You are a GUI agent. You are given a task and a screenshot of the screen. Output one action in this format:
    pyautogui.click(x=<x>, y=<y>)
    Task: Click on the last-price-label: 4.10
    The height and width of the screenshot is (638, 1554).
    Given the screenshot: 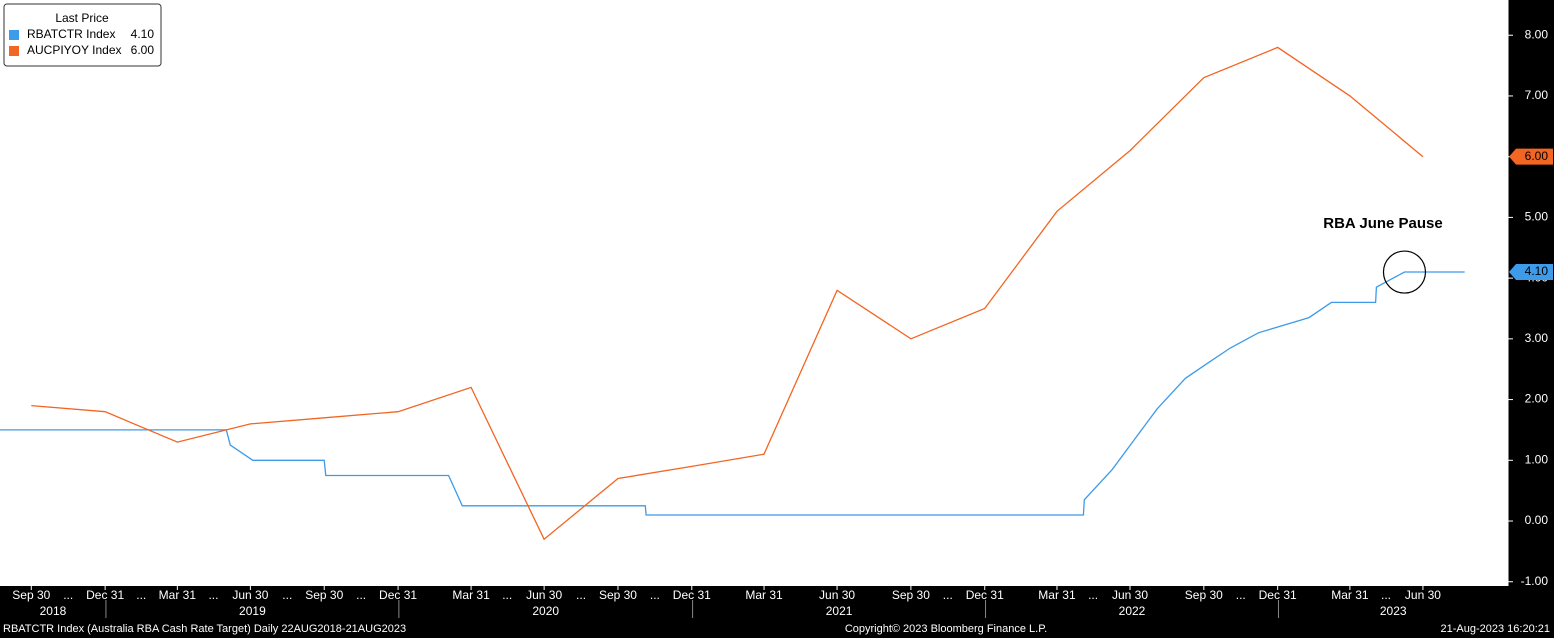 What is the action you would take?
    pyautogui.click(x=1537, y=271)
    